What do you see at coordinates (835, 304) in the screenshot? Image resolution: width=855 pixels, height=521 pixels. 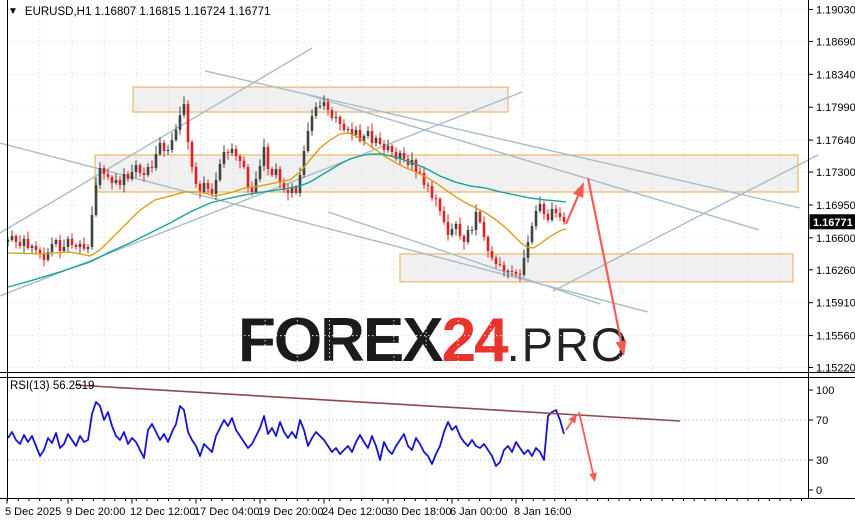 I see `price-axis-label: 1.15910` at bounding box center [835, 304].